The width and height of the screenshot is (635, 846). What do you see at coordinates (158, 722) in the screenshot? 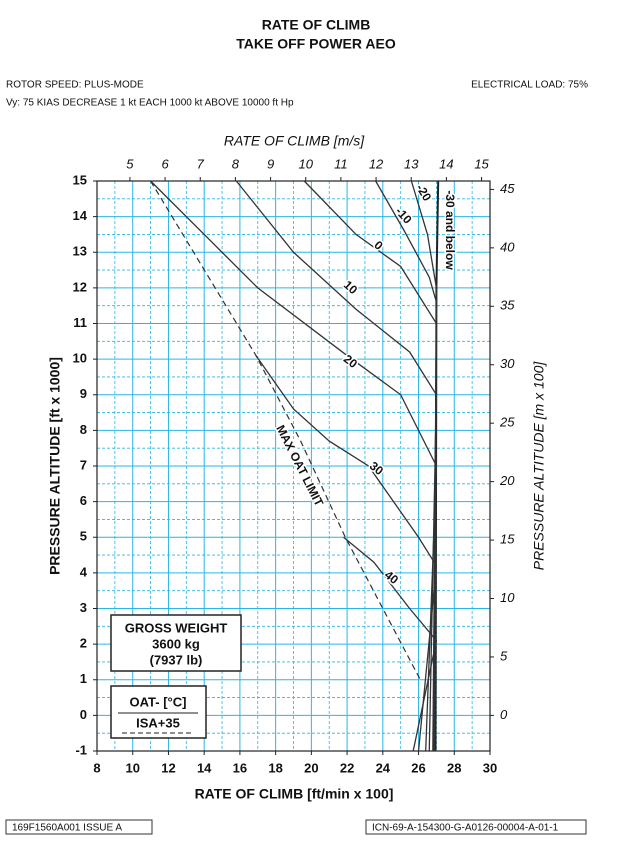
I see `oat-isa: ISA+35` at bounding box center [158, 722].